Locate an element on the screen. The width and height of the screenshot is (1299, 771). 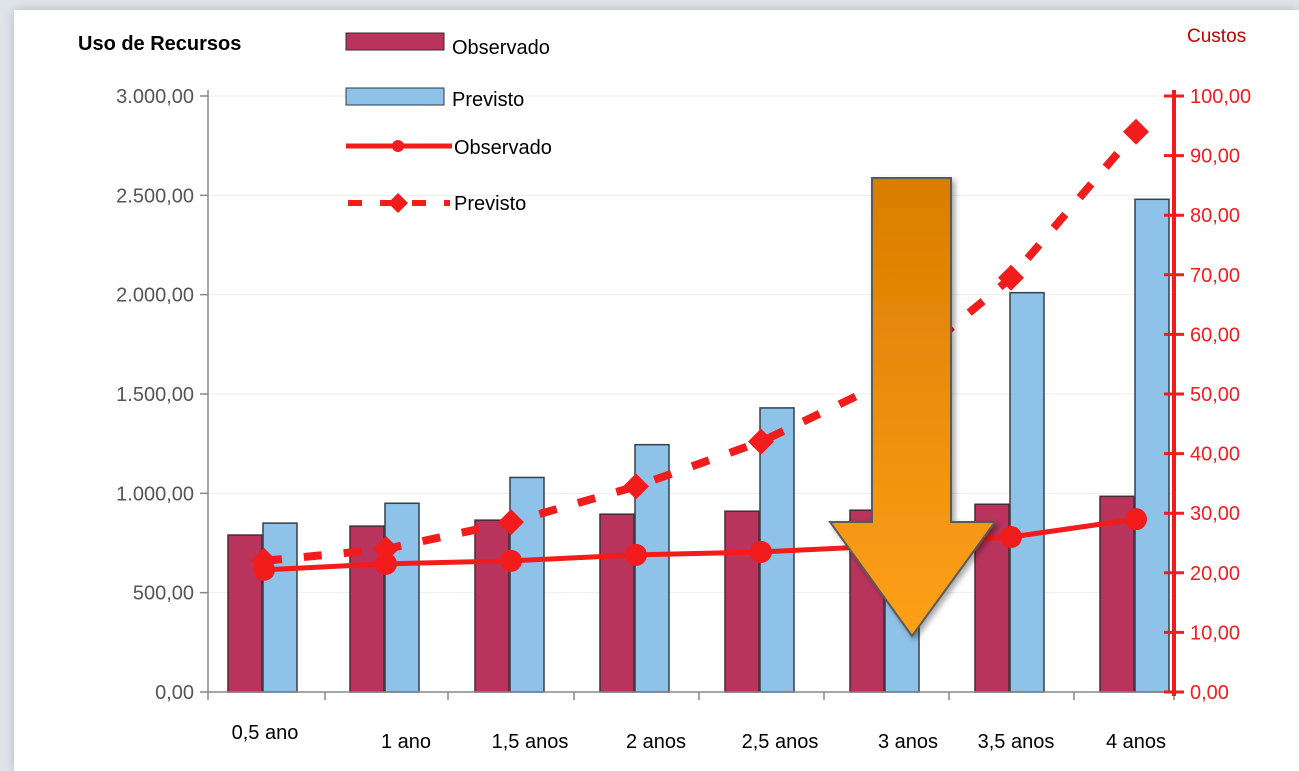
right-axis-title: Custos is located at coordinates (1216, 36).